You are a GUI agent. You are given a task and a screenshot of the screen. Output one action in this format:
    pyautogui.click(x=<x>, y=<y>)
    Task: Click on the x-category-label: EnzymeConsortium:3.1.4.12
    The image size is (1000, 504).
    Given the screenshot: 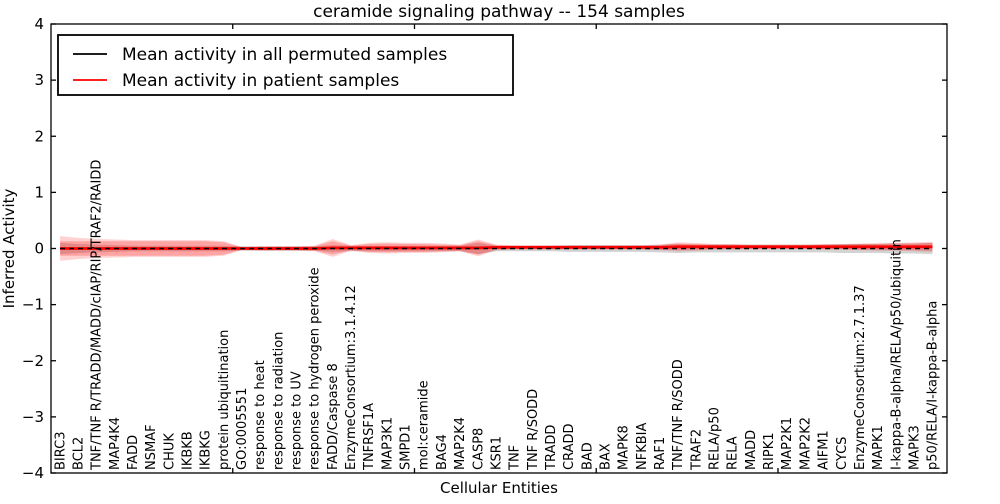 What is the action you would take?
    pyautogui.click(x=351, y=377)
    